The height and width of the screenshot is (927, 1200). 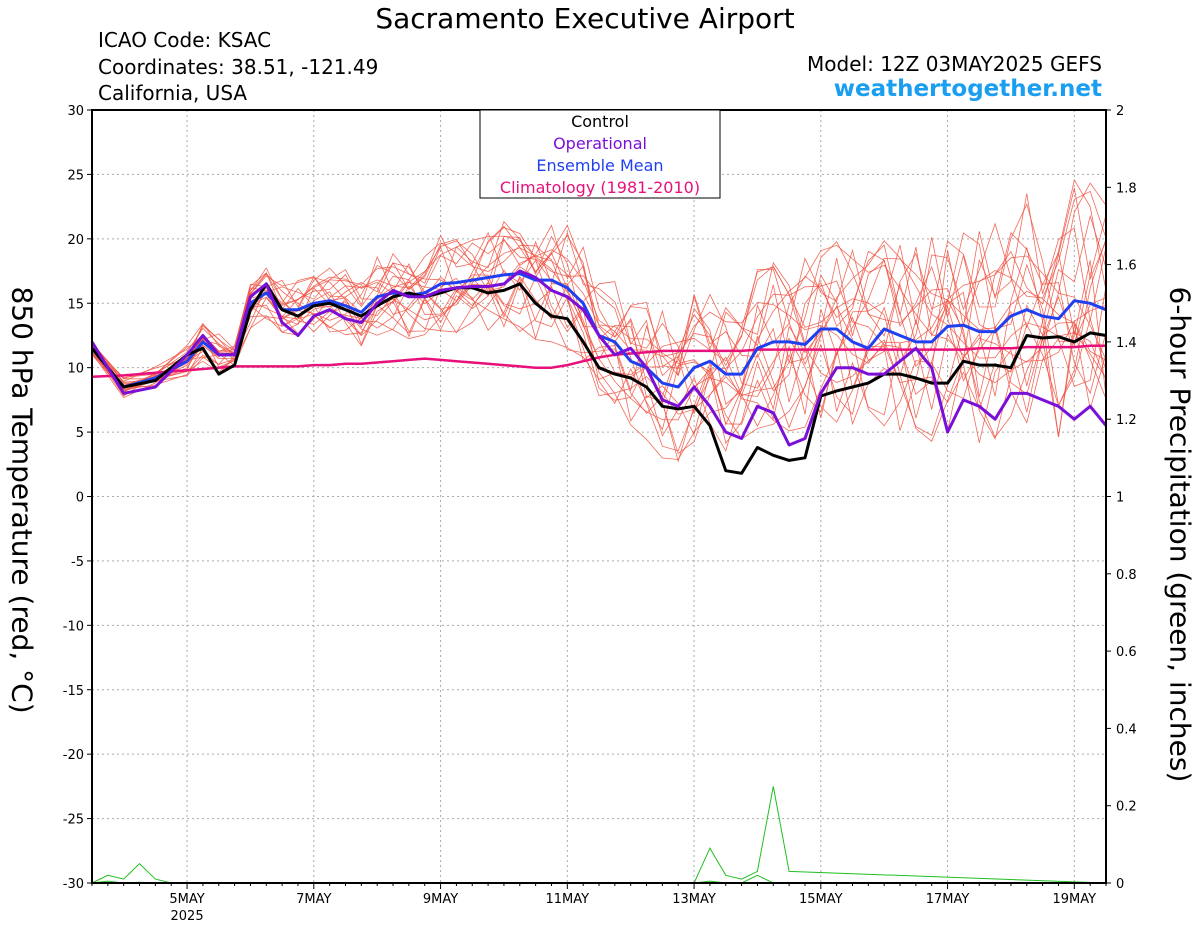 What do you see at coordinates (1126, 266) in the screenshot?
I see `y2-tick-label: 1.6` at bounding box center [1126, 266].